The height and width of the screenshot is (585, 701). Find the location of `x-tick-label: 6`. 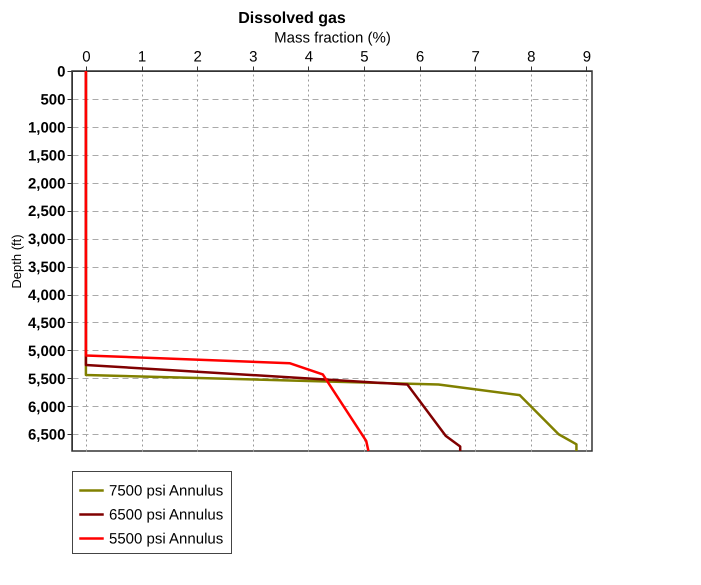

x-tick-label: 6 is located at coordinates (420, 57).